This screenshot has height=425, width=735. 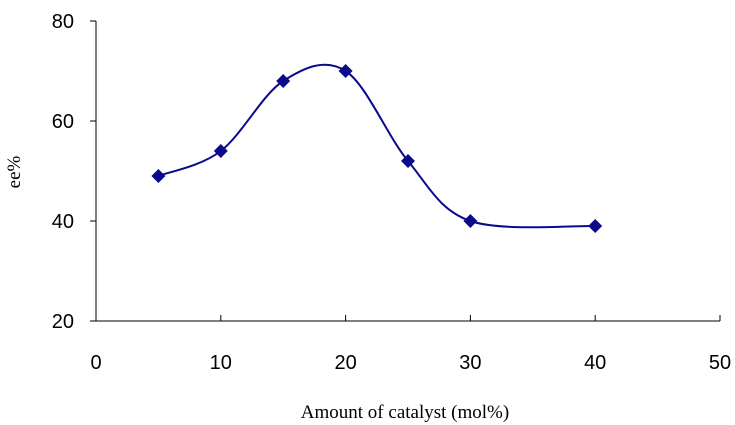 I want to click on x-axis-title: Amount of catalyst (mol%), so click(x=405, y=412).